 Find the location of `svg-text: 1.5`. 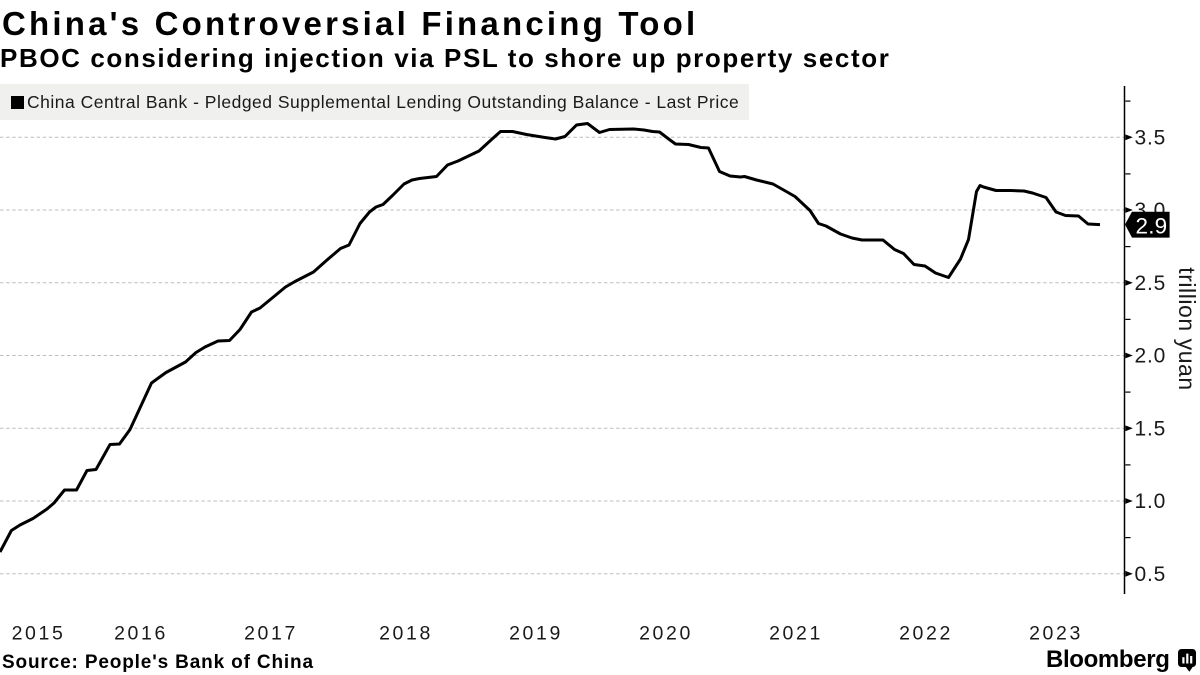

svg-text: 1.5 is located at coordinates (1151, 428).